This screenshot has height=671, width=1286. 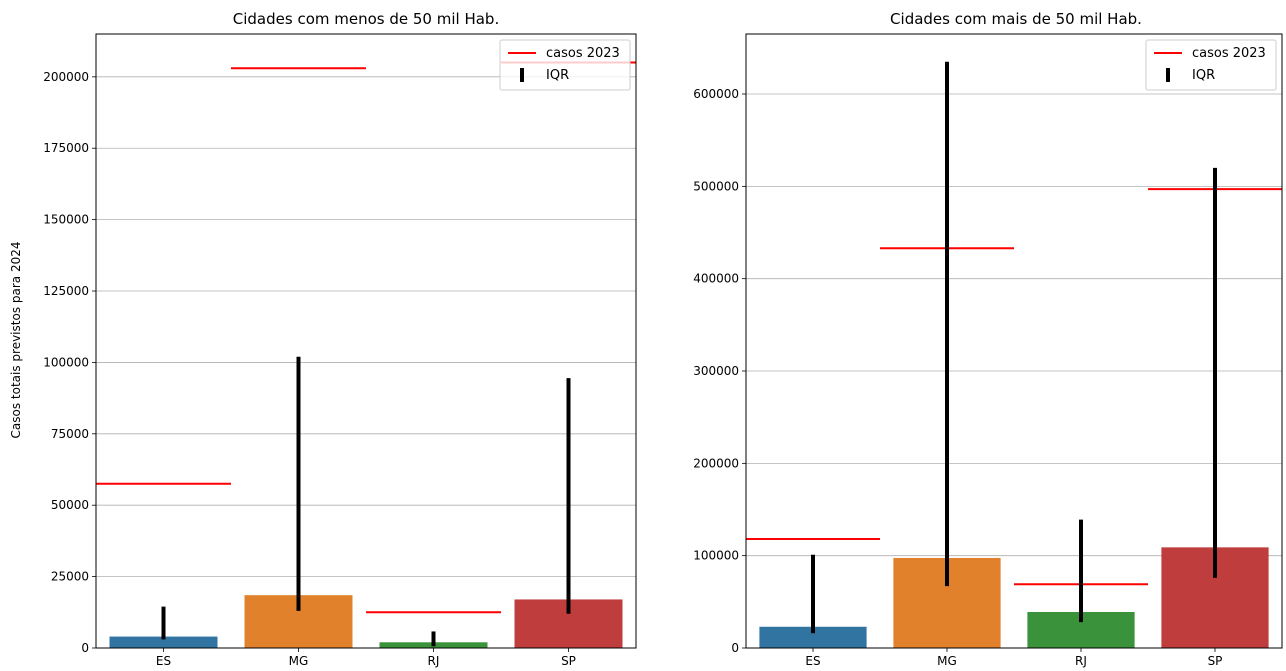 I want to click on y-tick-label: 125000, so click(x=66, y=291).